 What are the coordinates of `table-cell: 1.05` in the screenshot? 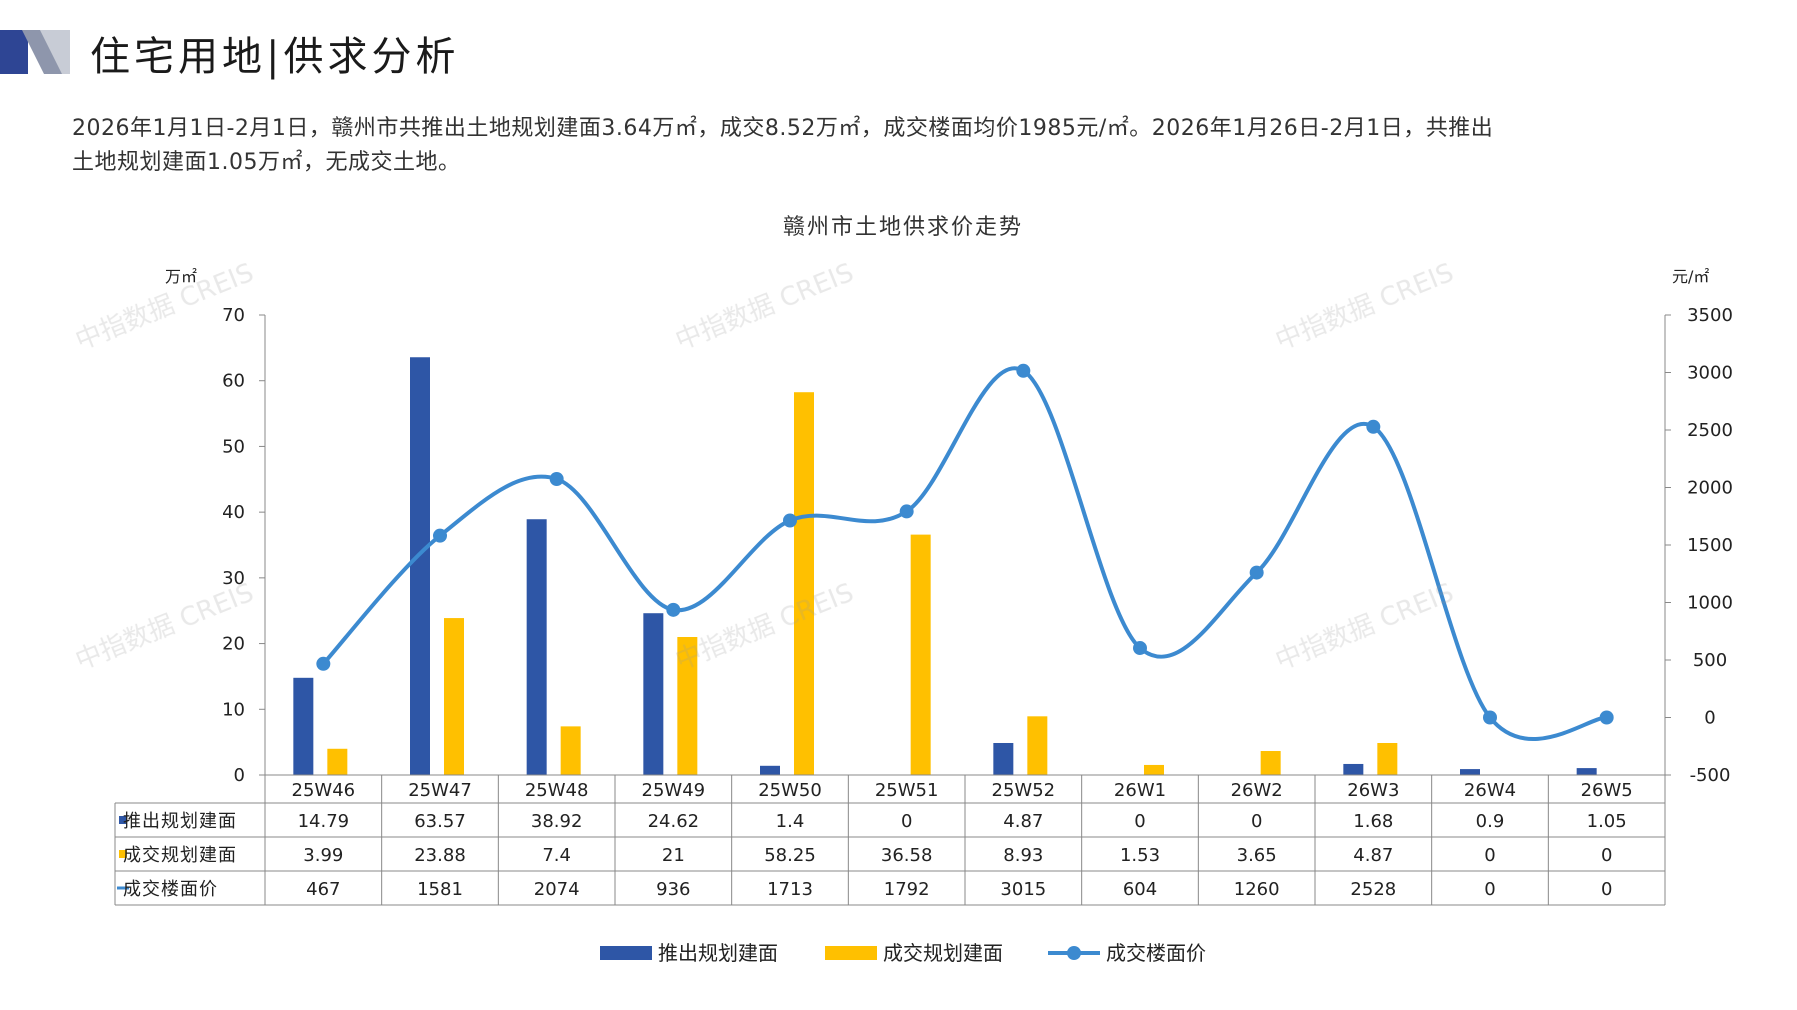 It's located at (1607, 821).